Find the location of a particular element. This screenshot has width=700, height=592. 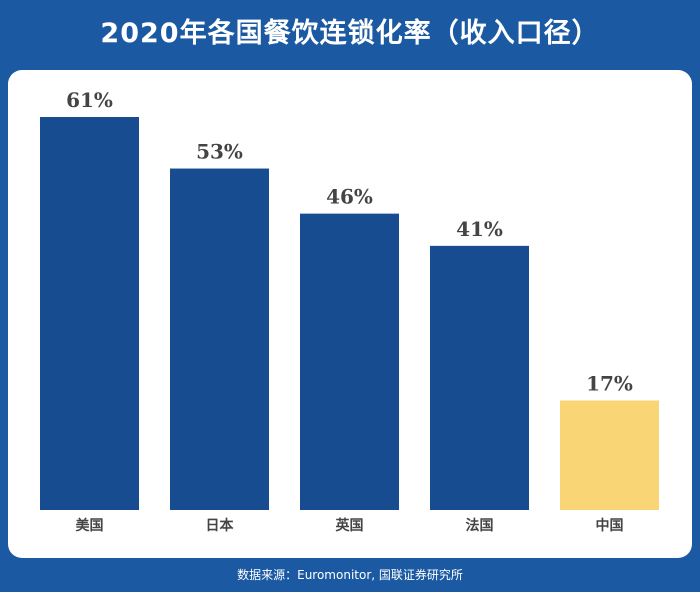

data-label-2: 53% is located at coordinates (219, 152).